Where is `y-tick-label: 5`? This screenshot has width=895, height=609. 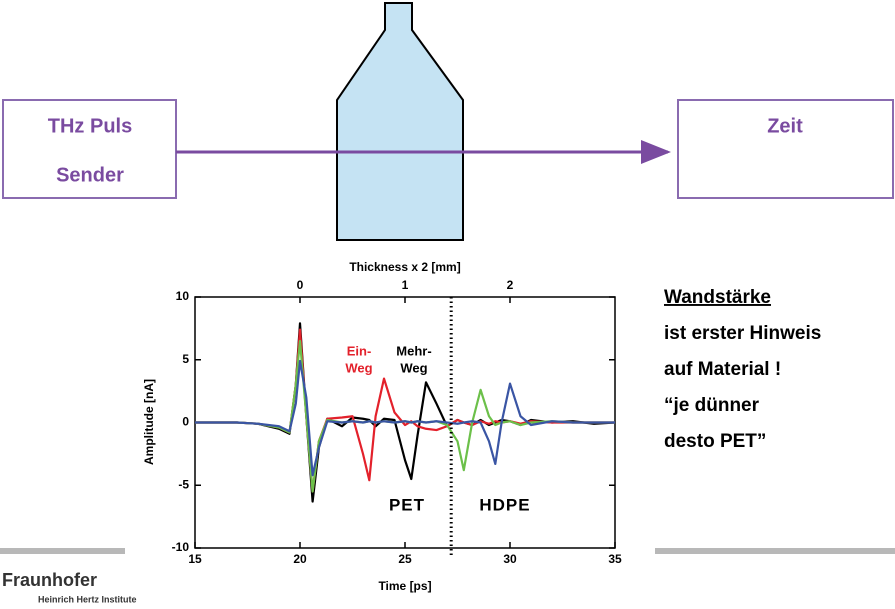 y-tick-label: 5 is located at coordinates (185, 359).